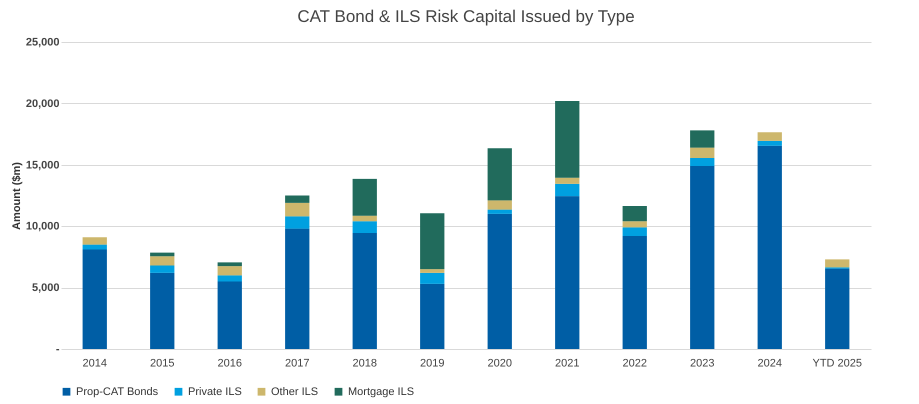  Describe the element at coordinates (381, 392) in the screenshot. I see `legend-label: Mortgage ILS` at that location.